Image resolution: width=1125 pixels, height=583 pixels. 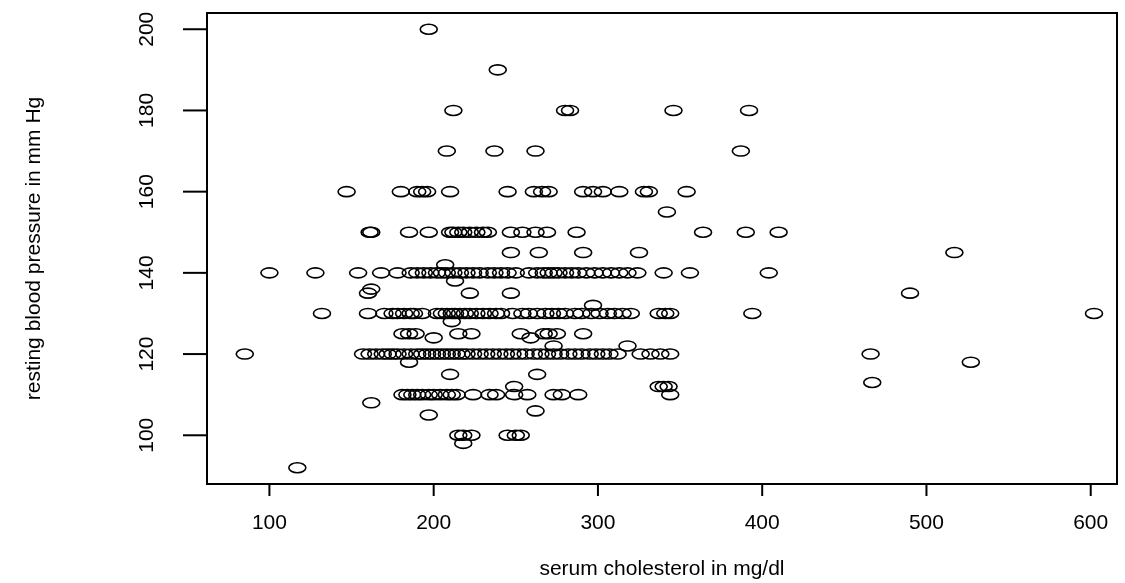 What do you see at coordinates (145, 110) in the screenshot?
I see `y-tick-label: 180` at bounding box center [145, 110].